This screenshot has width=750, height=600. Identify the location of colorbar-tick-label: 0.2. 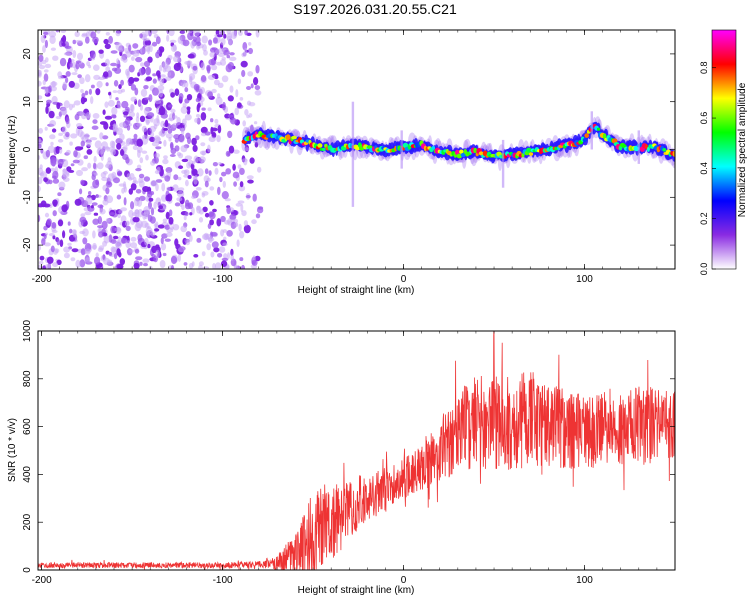
(704, 218).